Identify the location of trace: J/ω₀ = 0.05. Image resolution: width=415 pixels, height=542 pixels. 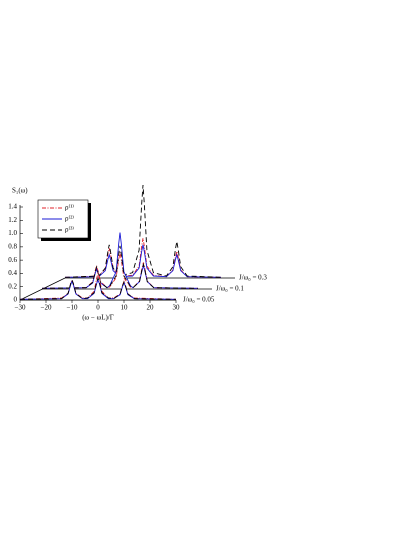
(117, 287).